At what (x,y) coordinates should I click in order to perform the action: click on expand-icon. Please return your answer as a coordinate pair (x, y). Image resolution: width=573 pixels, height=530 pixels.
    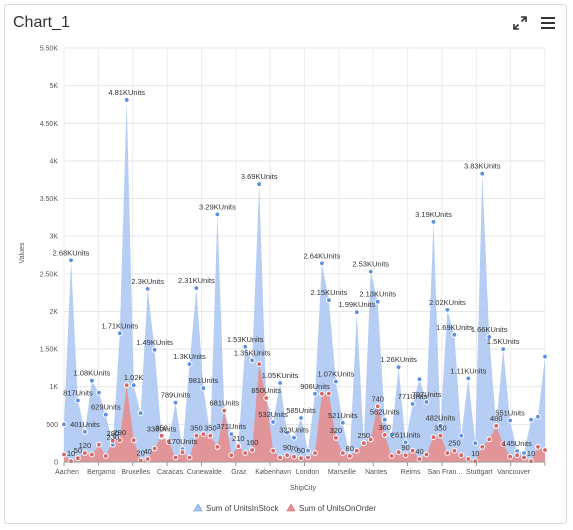
    Looking at the image, I should click on (520, 23).